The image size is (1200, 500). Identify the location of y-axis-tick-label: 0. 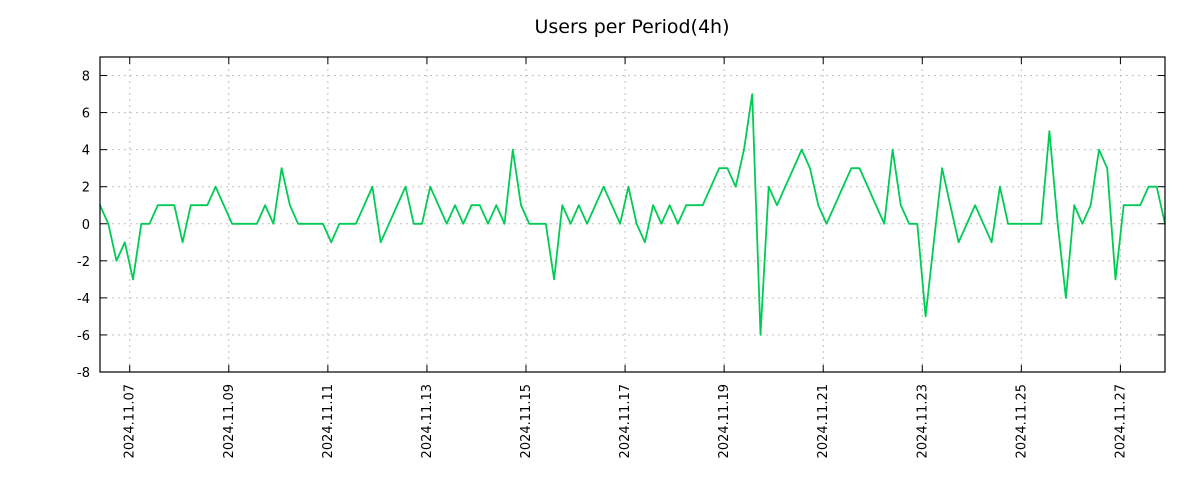
(86, 225).